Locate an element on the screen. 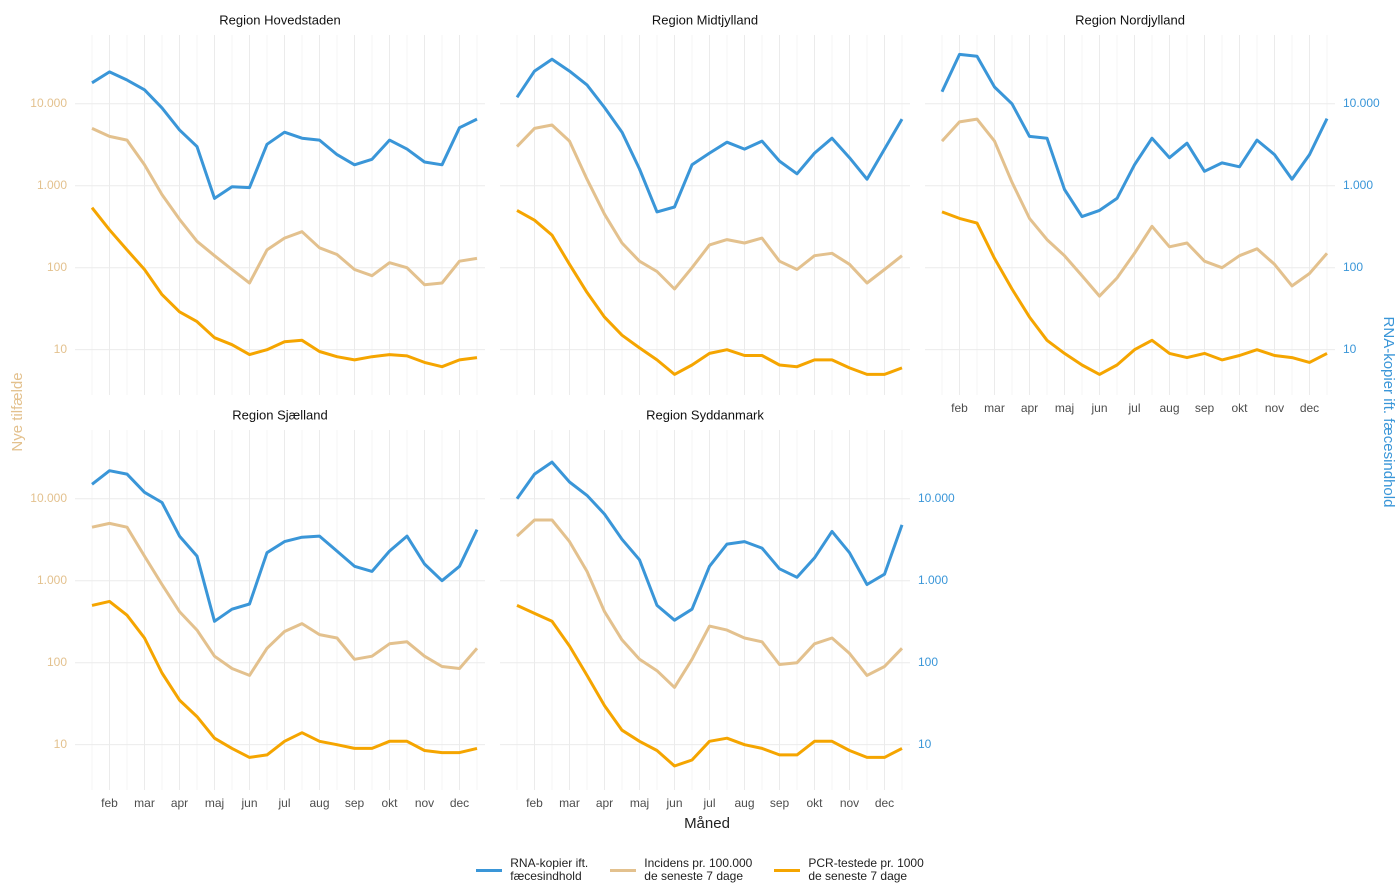 The height and width of the screenshot is (887, 1400). legend-label: PCR-testede pr. 1000 de seneste 7 dage is located at coordinates (866, 869).